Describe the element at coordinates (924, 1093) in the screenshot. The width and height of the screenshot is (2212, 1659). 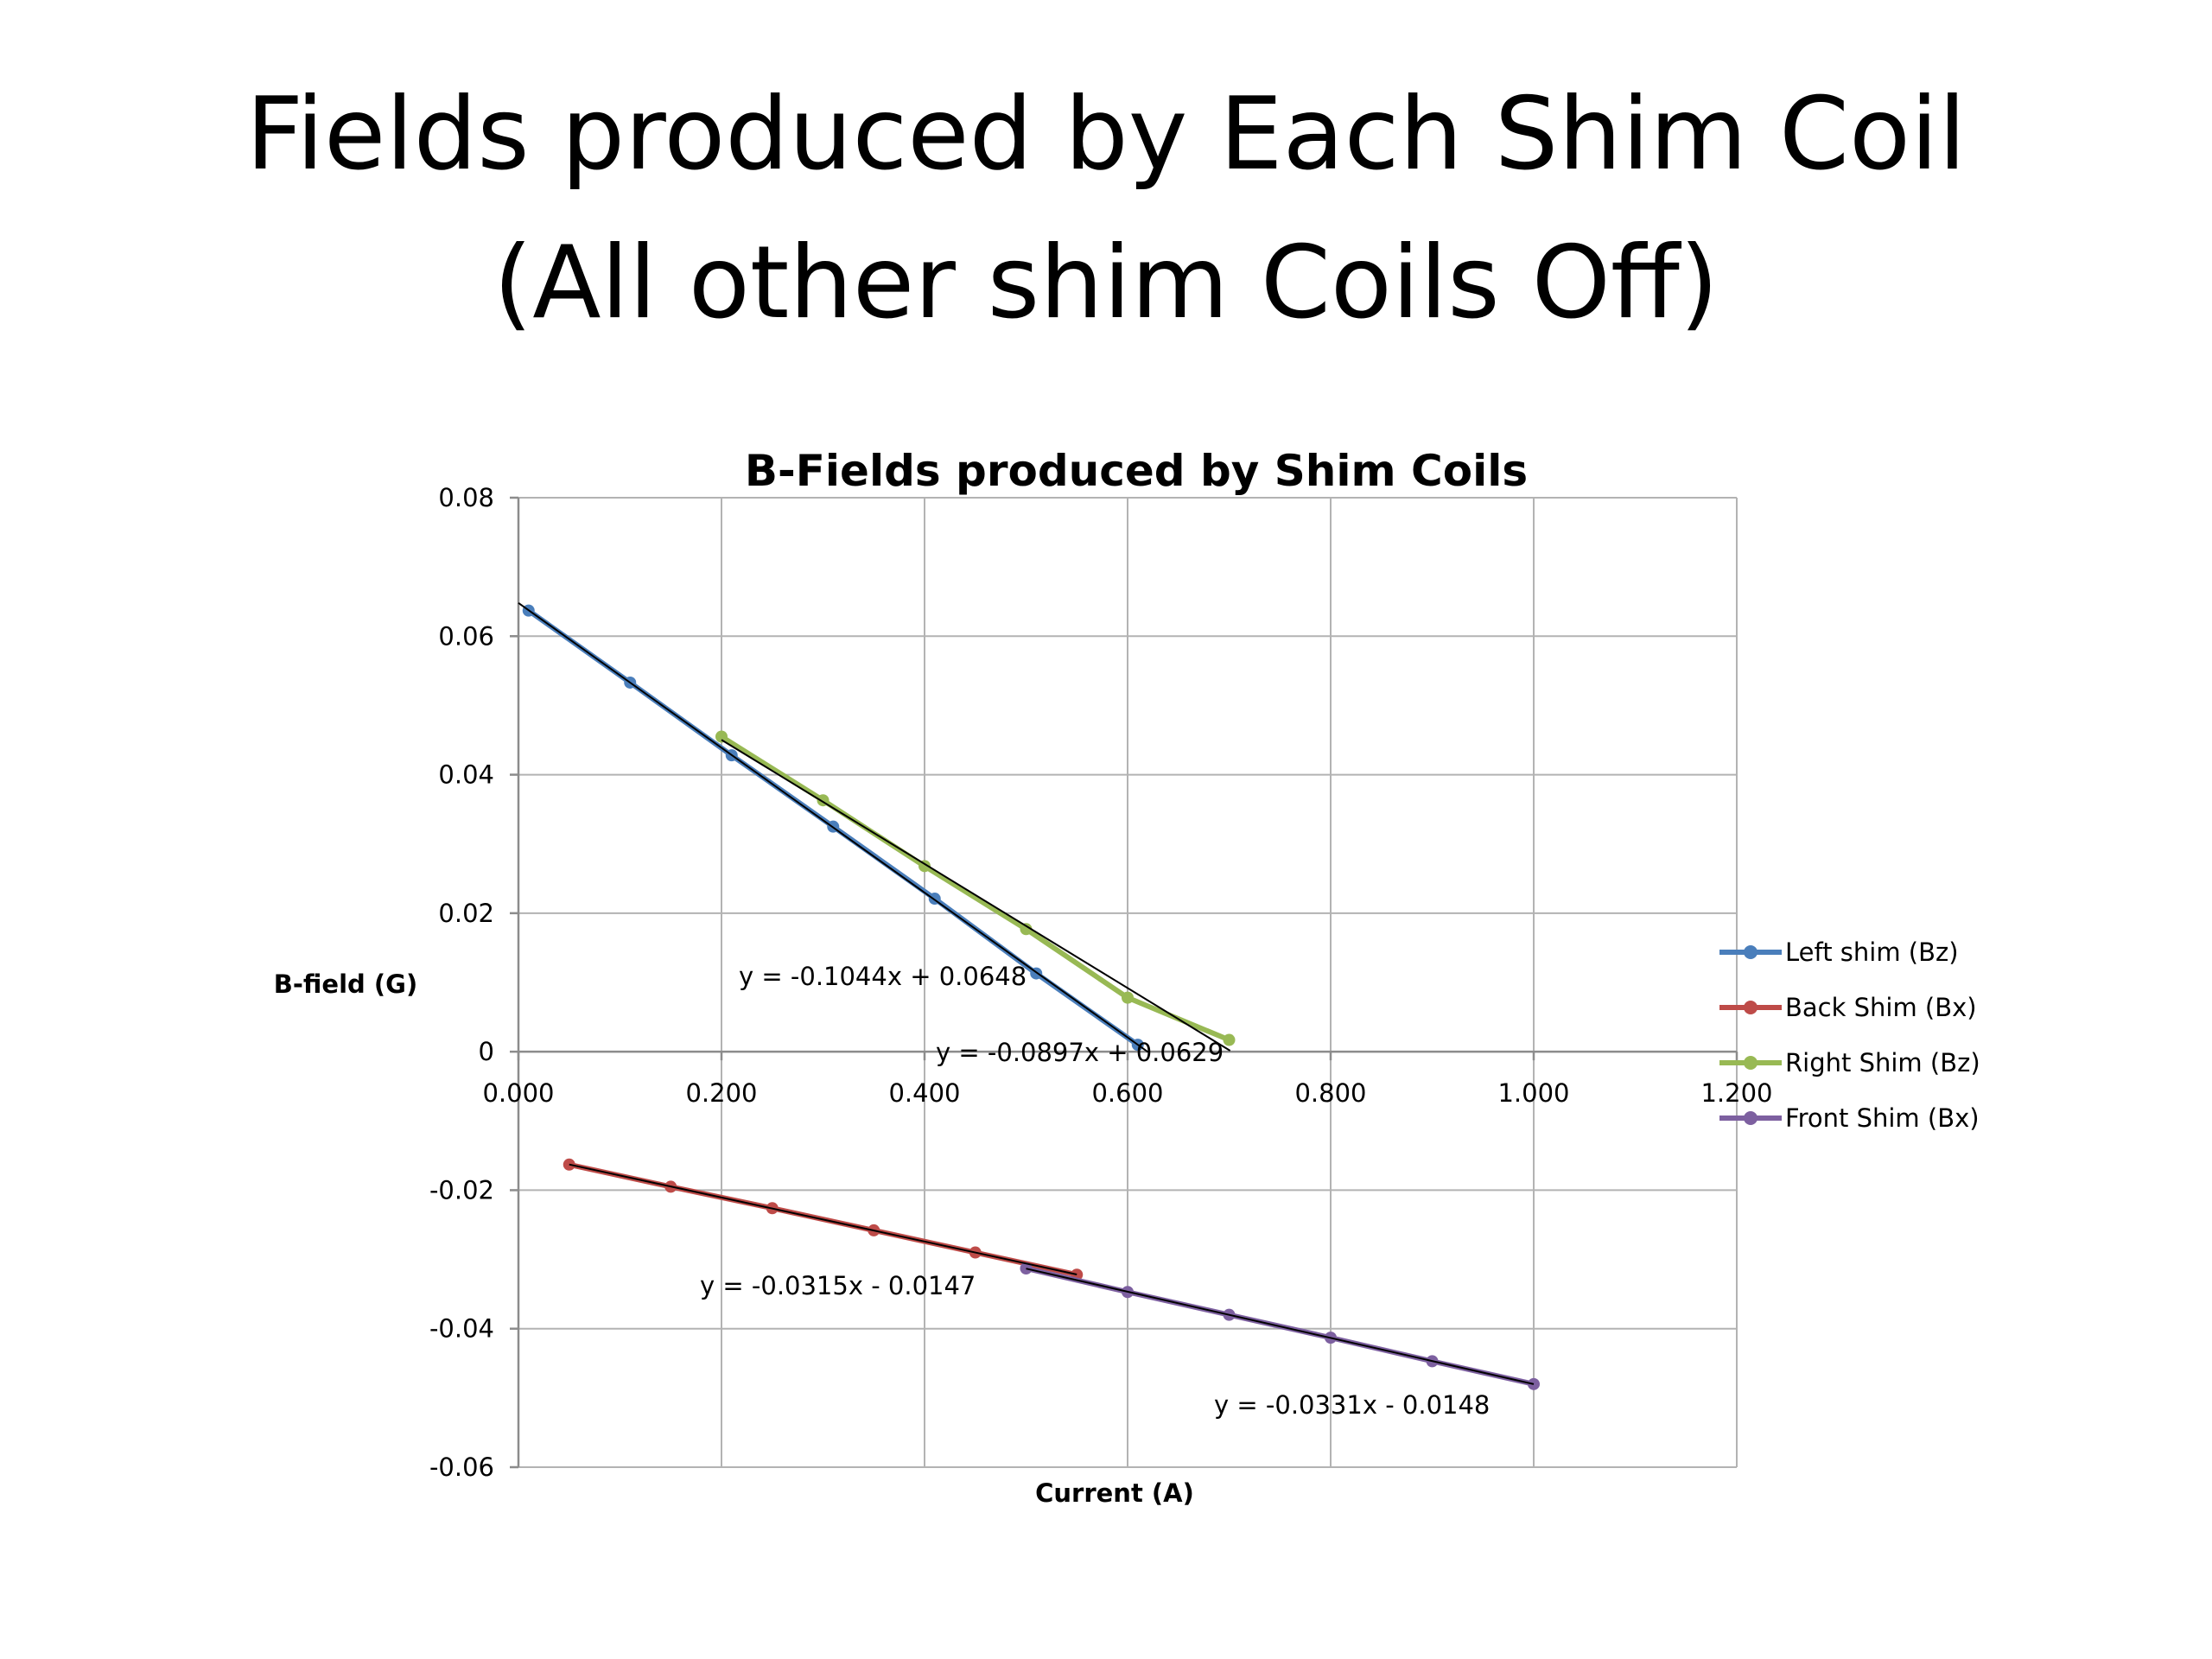
I see `x-tick-label: 0.400` at that location.